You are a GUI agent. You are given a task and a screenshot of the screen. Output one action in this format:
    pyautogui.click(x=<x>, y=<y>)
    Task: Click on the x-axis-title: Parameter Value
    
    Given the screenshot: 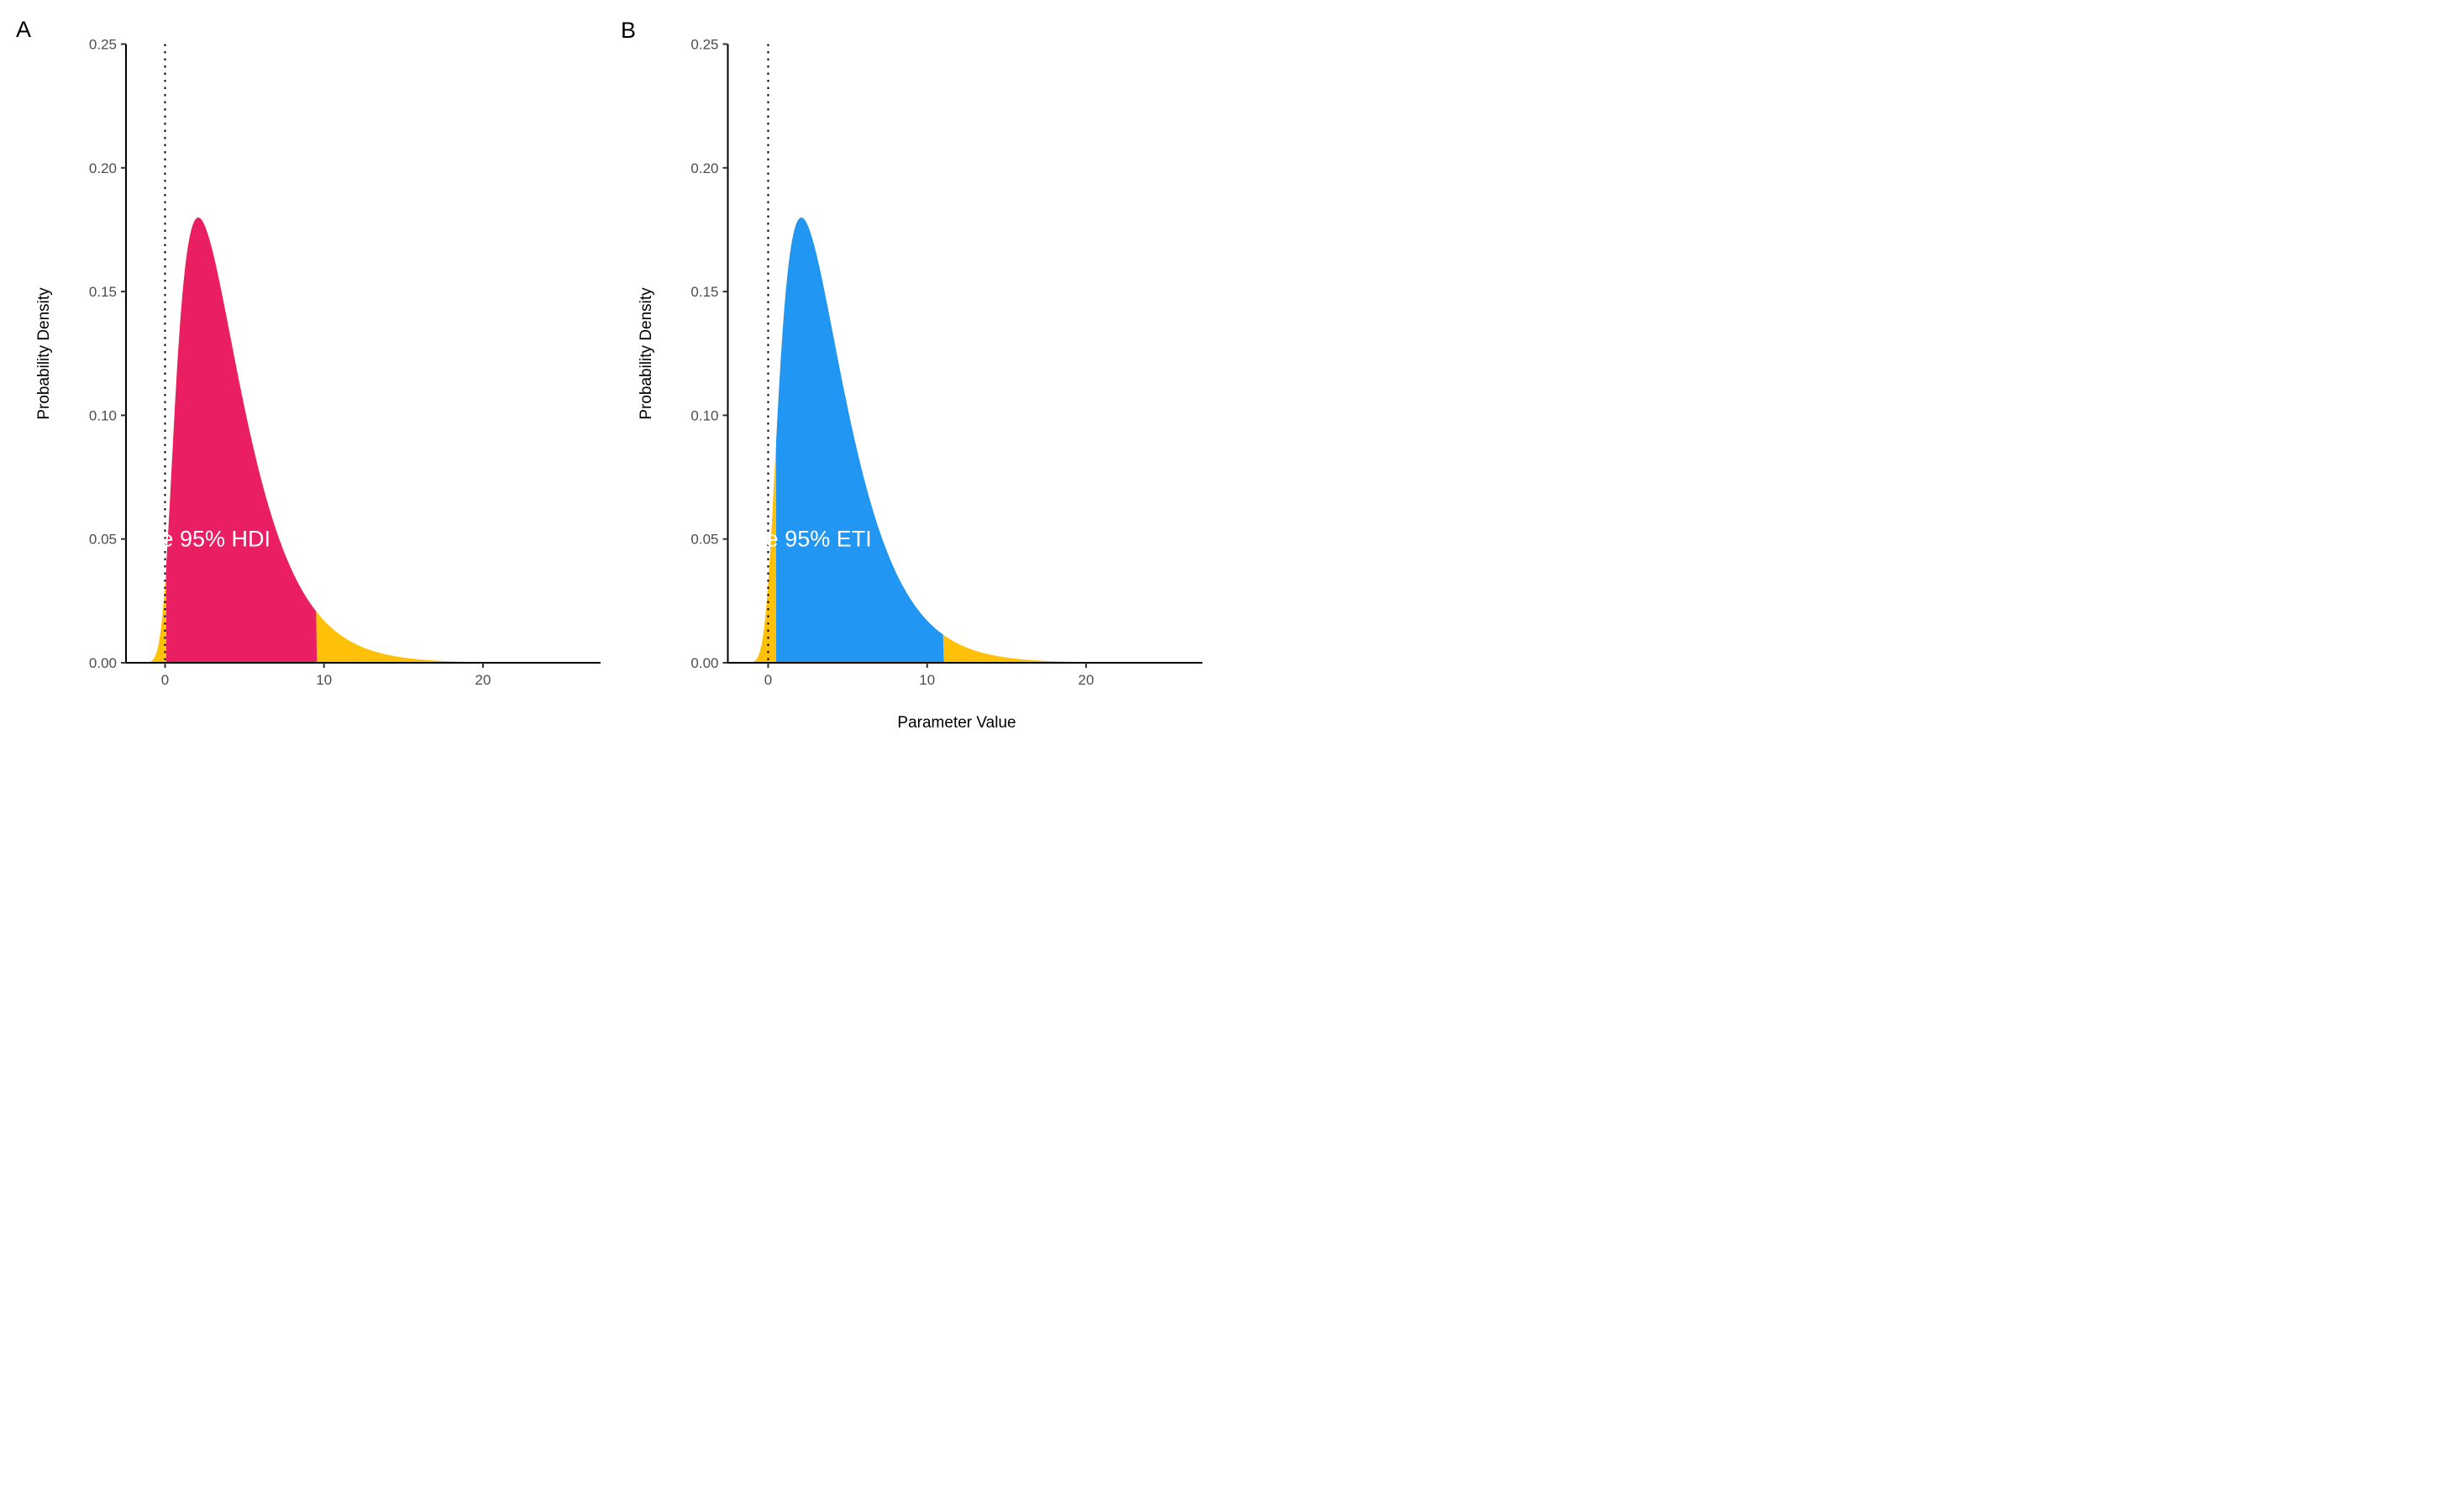 What is the action you would take?
    pyautogui.click(x=956, y=723)
    